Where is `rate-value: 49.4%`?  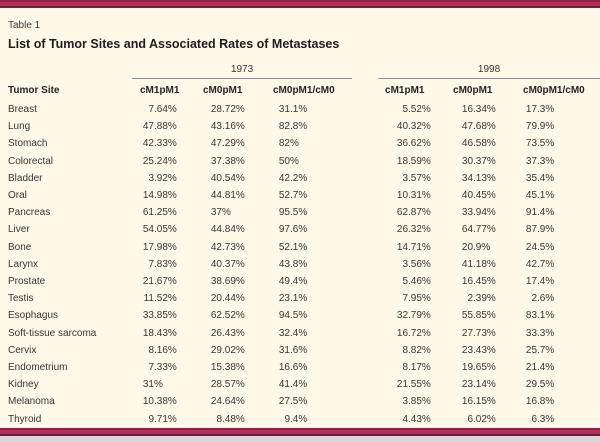
rate-value: 49.4% is located at coordinates (293, 282).